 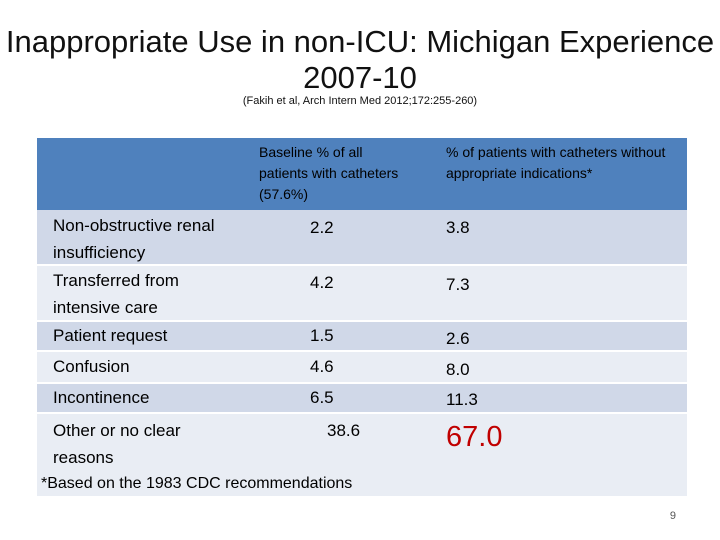 I want to click on row-label: Patient request, so click(x=110, y=335).